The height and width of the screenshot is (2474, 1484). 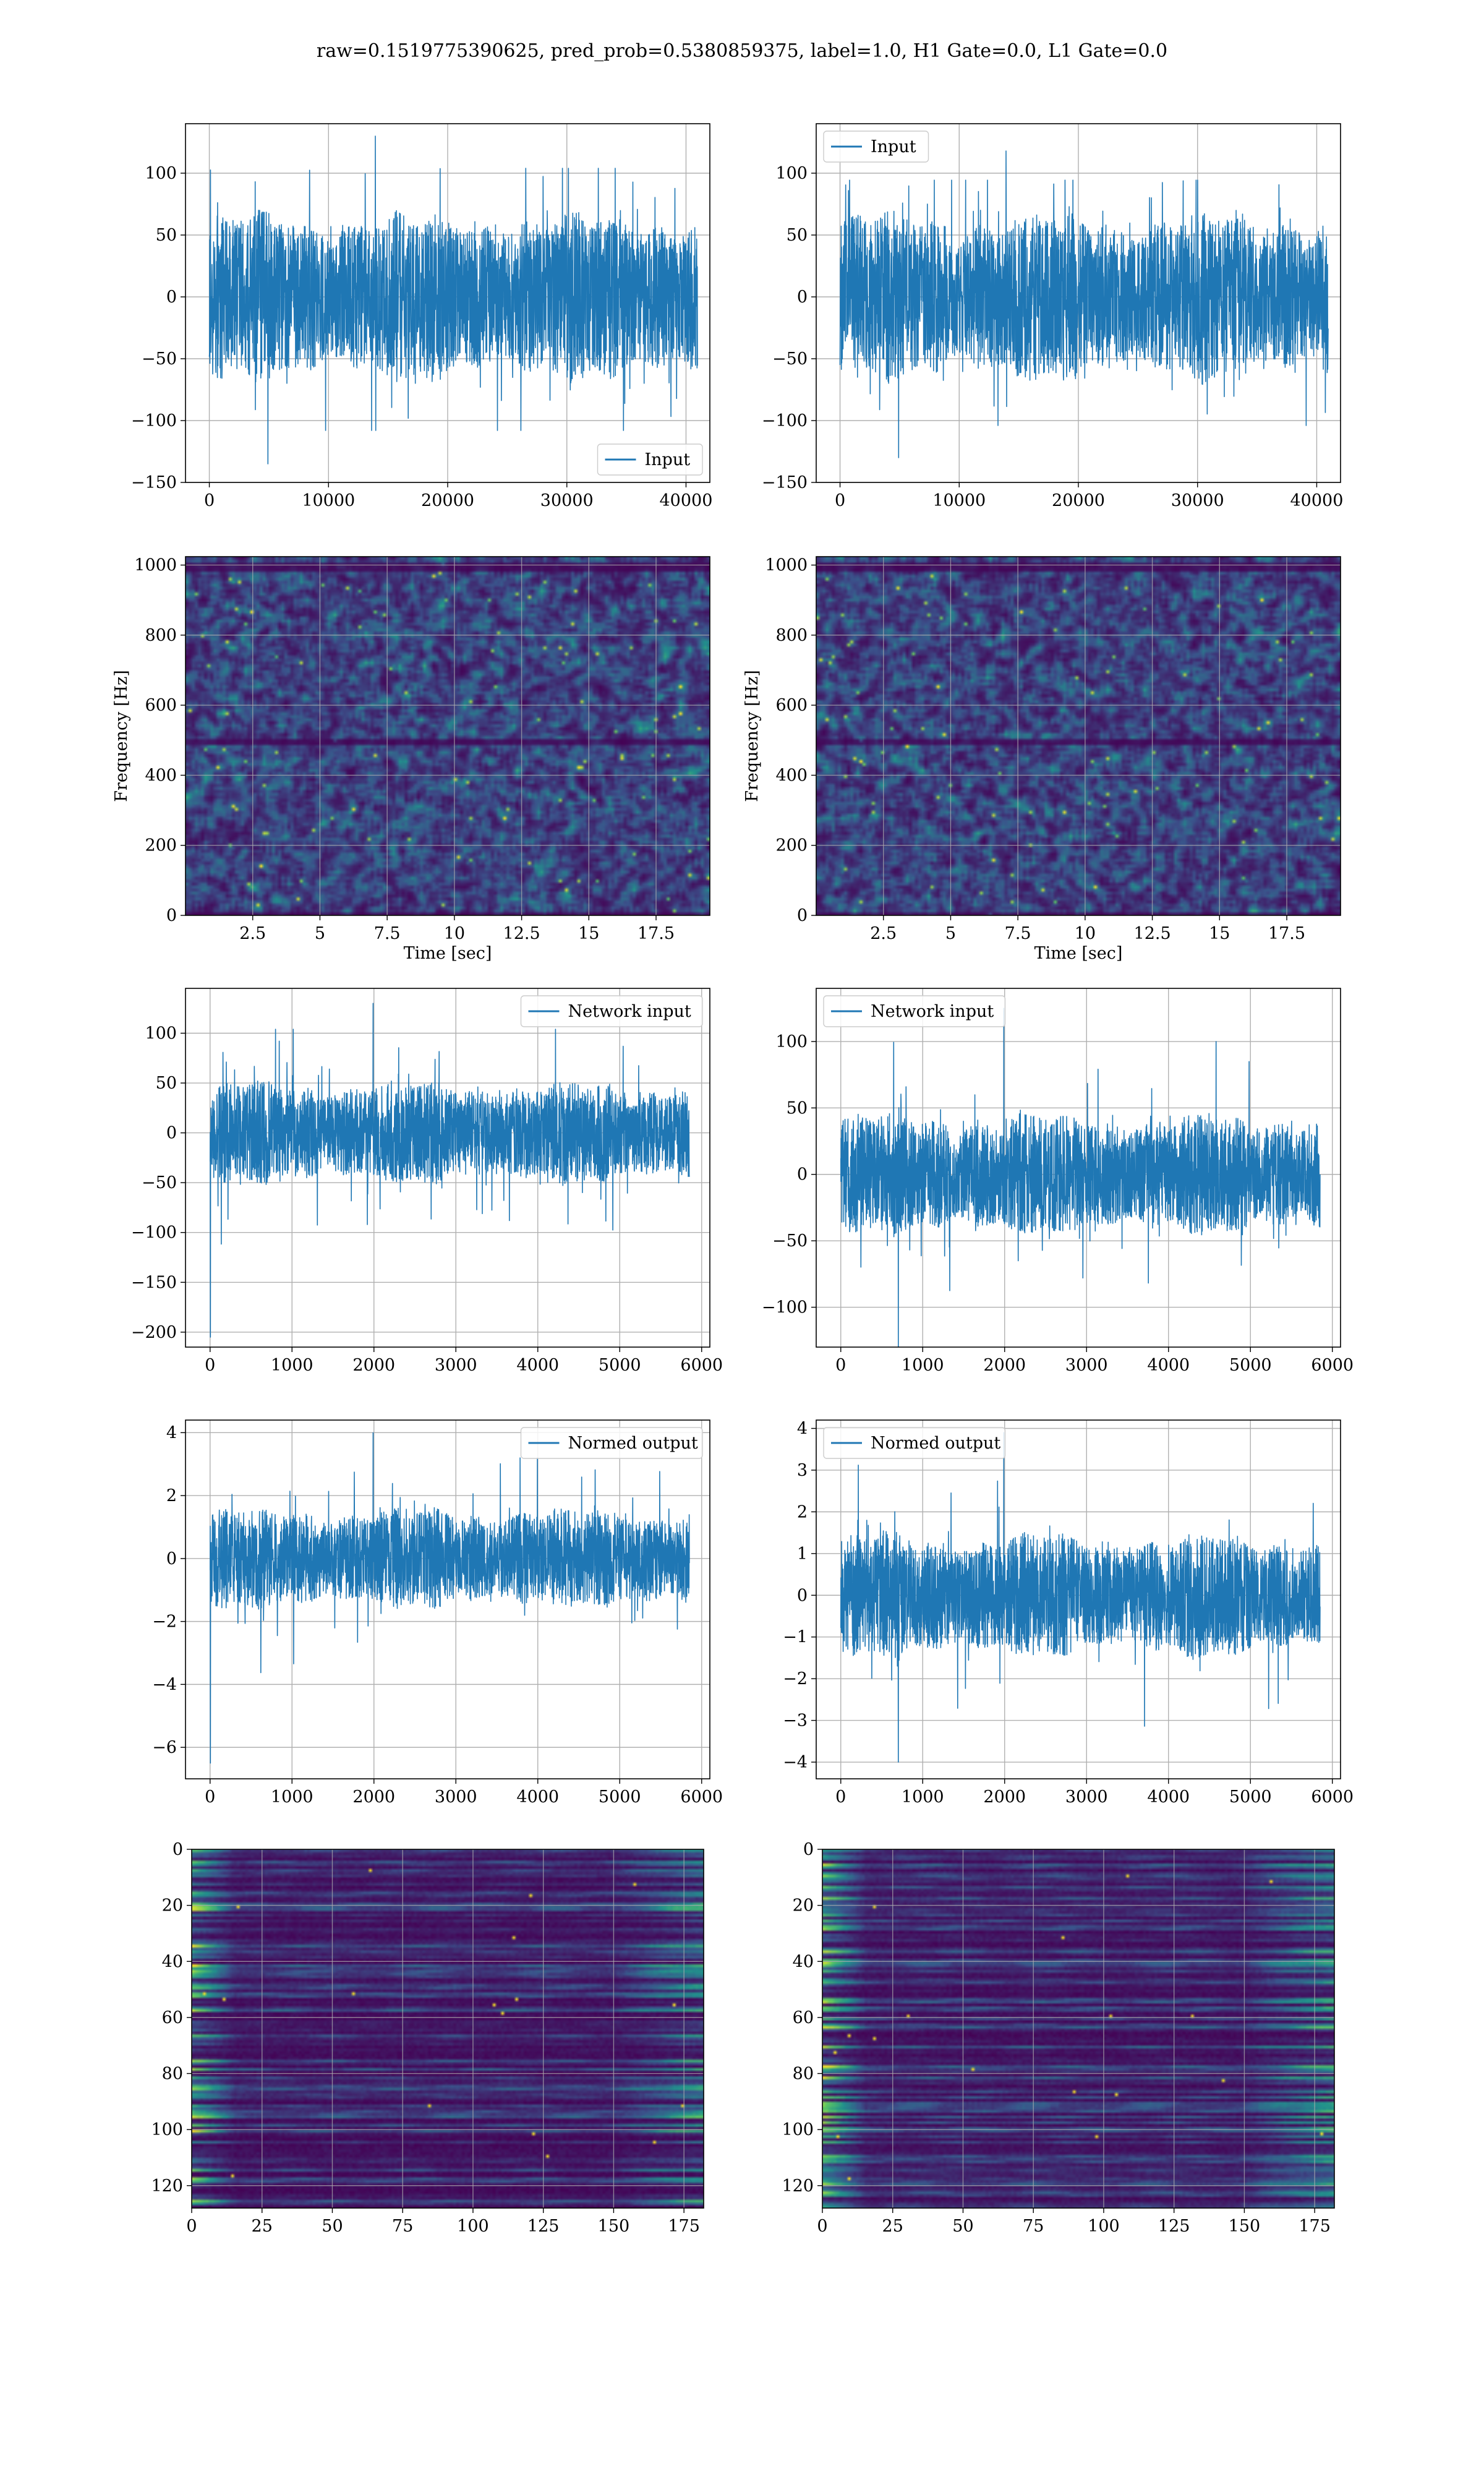 I want to click on feature-map-right-frame, so click(x=1078, y=2029).